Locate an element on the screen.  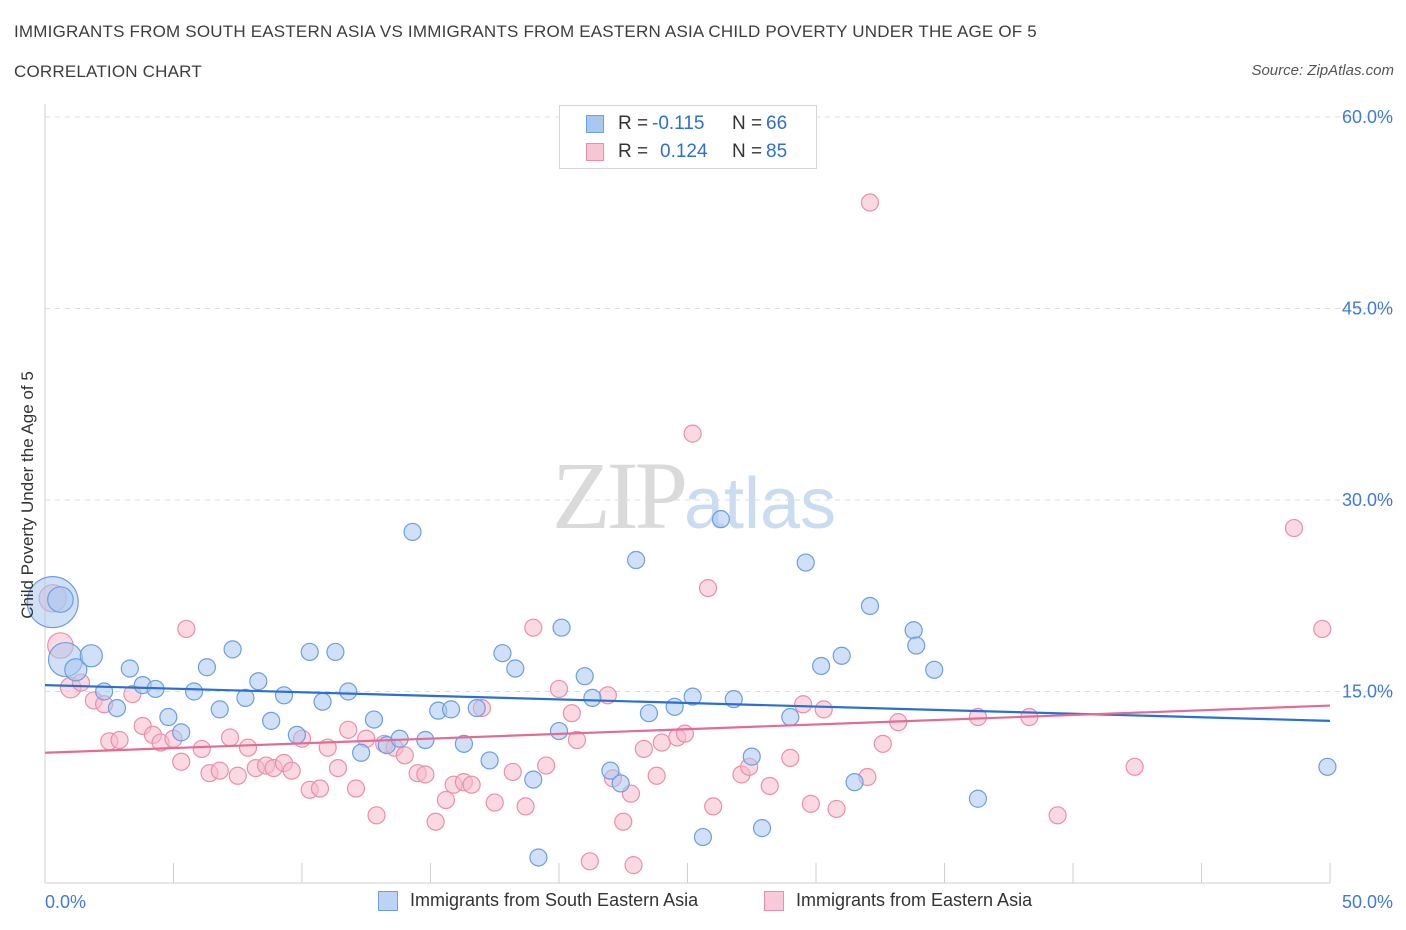
correlation-legend: R = -0.115 N = 66 R = 0.124 N = 85 is located at coordinates (688, 137).